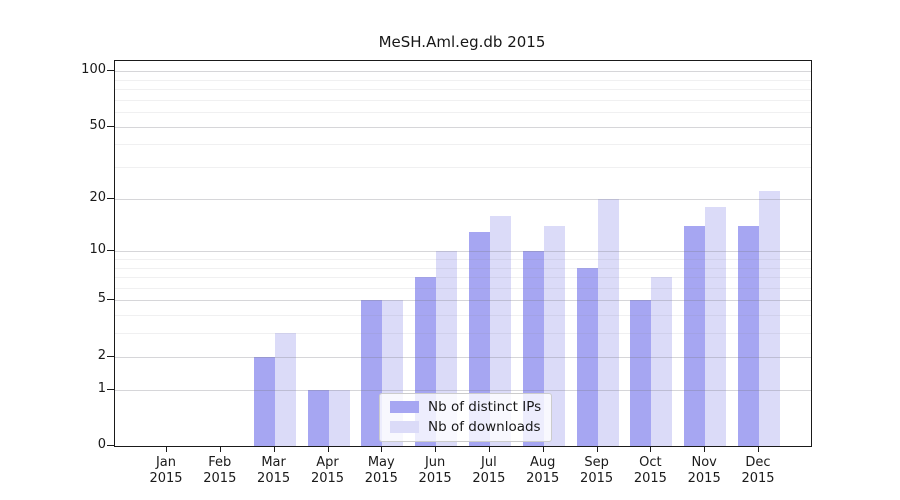 The width and height of the screenshot is (900, 500). What do you see at coordinates (554, 336) in the screenshot?
I see `bar-Aug-2015-downloads` at bounding box center [554, 336].